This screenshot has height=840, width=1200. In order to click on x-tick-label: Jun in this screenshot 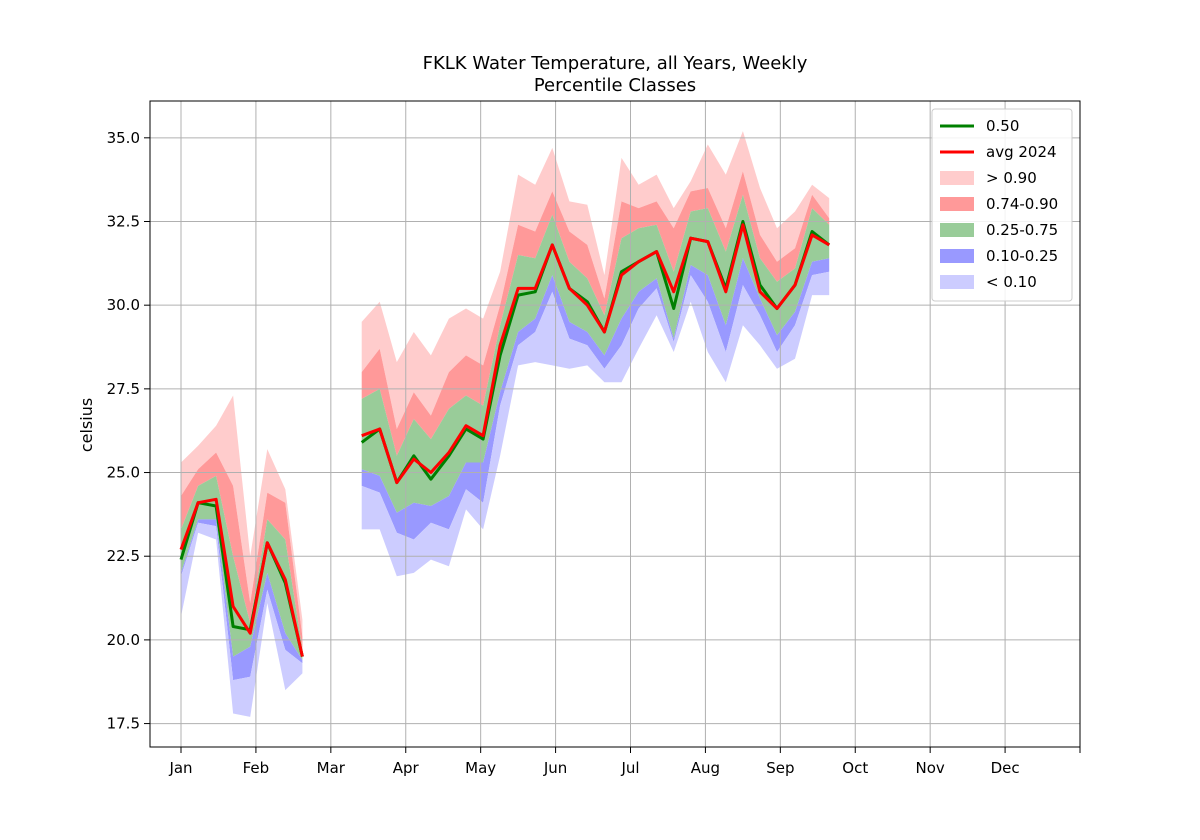, I will do `click(555, 768)`.